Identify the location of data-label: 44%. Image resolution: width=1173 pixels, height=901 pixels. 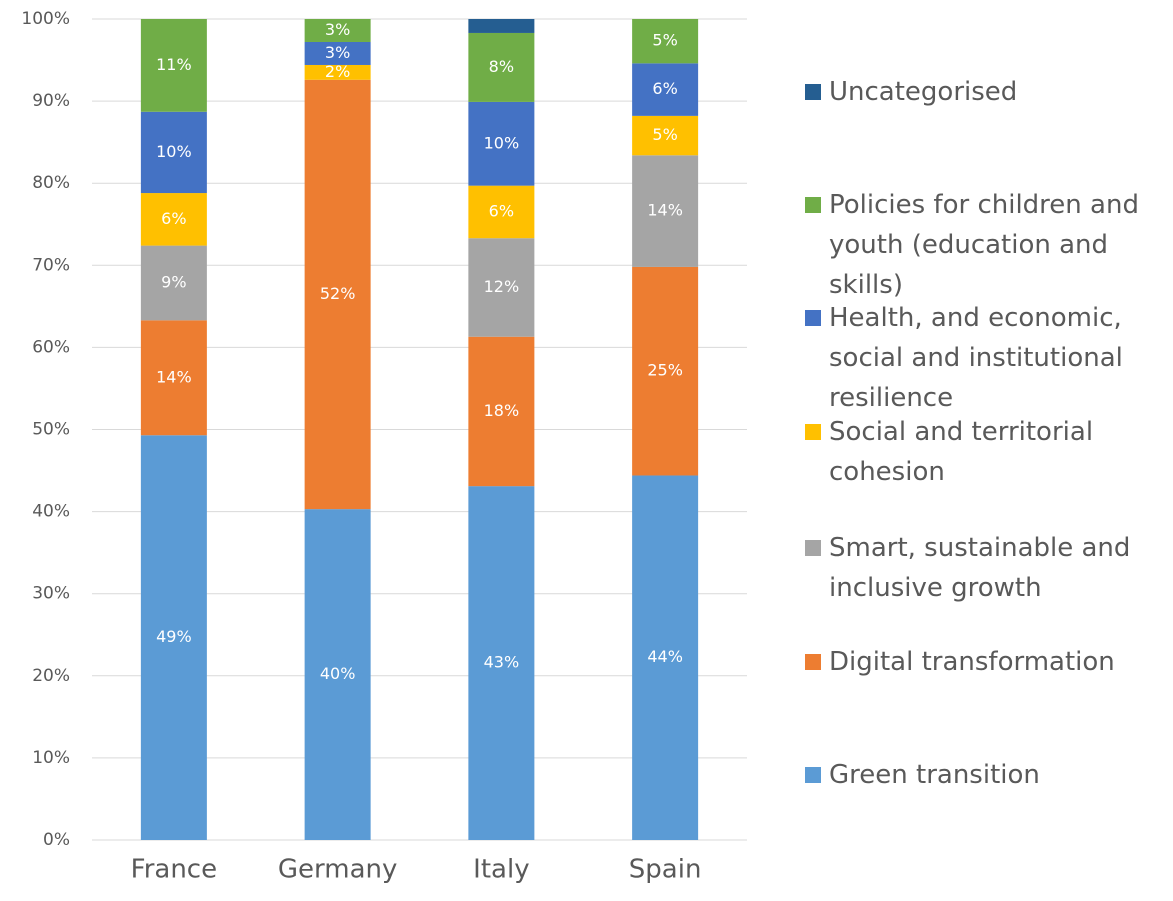
(665, 656).